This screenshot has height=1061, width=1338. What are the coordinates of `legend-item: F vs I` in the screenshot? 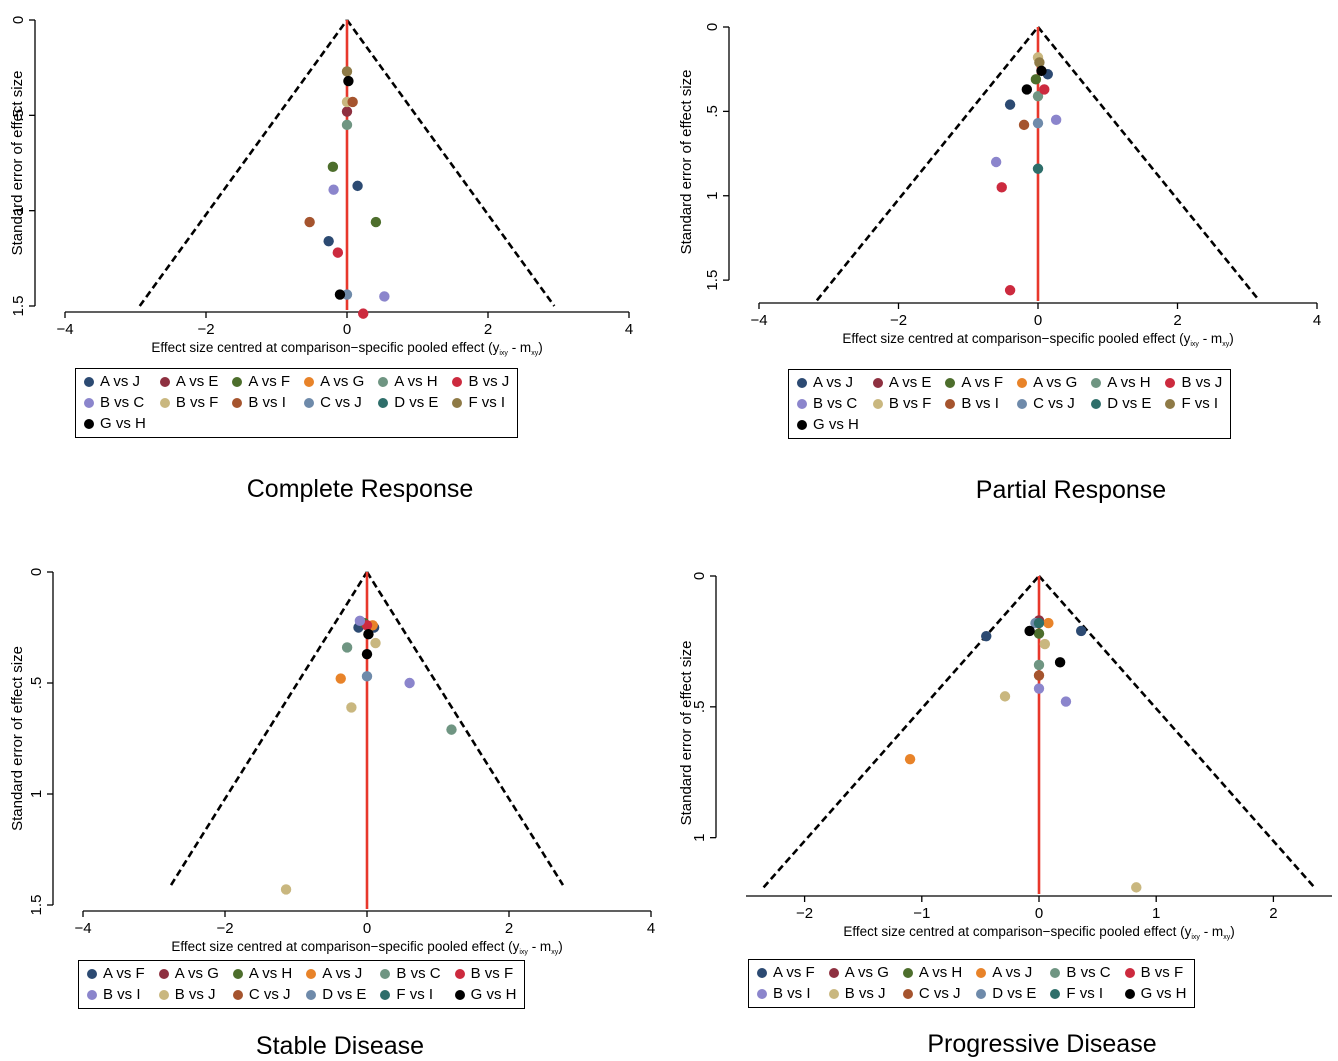 It's located at (410, 995).